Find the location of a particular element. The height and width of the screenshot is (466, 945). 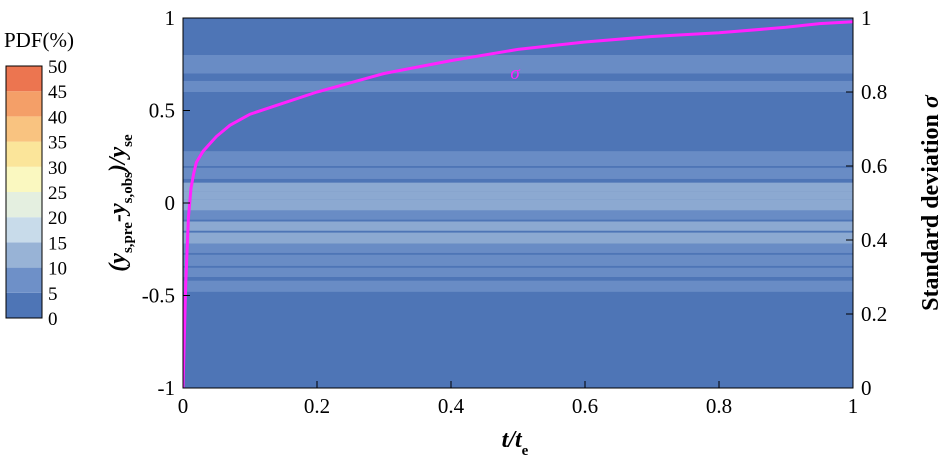

left-y-title-sub1: s,pre is located at coordinates (128, 237).